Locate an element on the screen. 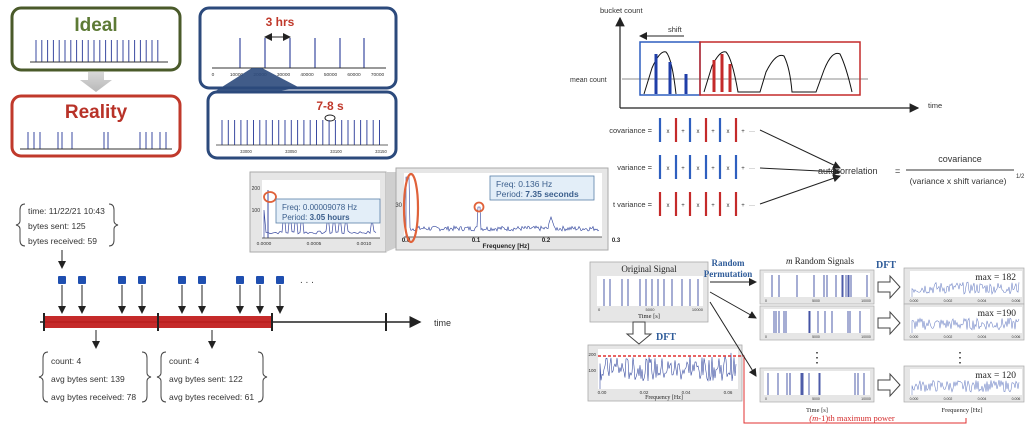 The height and width of the screenshot is (432, 1032). spectrum-large-period: Period: 7.35 seconds is located at coordinates (537, 194).